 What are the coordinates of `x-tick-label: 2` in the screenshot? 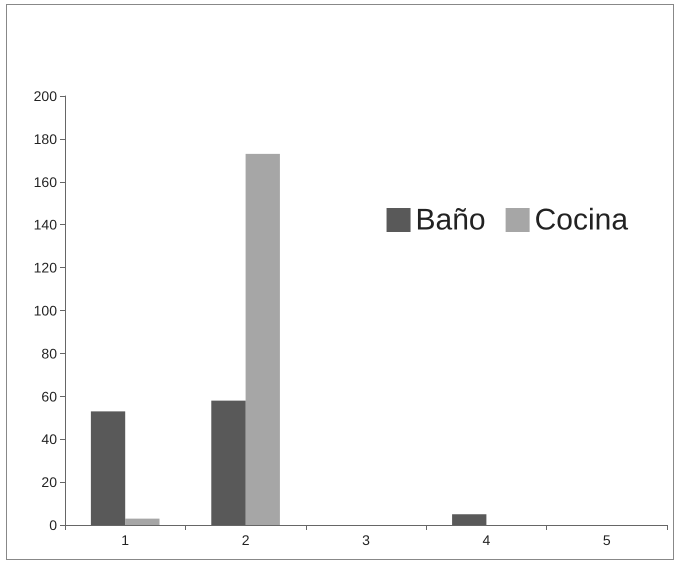 It's located at (246, 540).